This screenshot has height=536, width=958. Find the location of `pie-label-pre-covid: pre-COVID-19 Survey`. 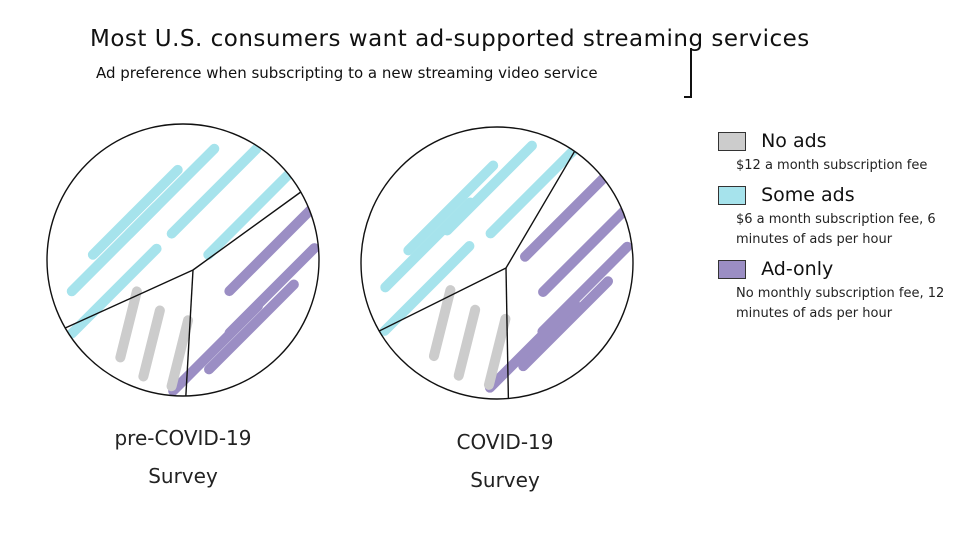

pie-label-pre-covid: pre-COVID-19 Survey is located at coordinates (183, 457).